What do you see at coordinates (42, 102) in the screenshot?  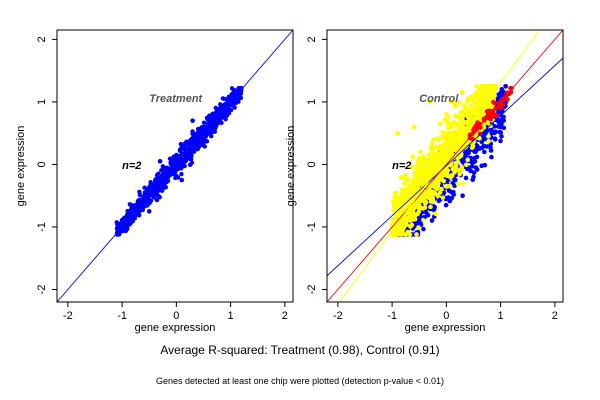 I see `y-tick-label: 1` at bounding box center [42, 102].